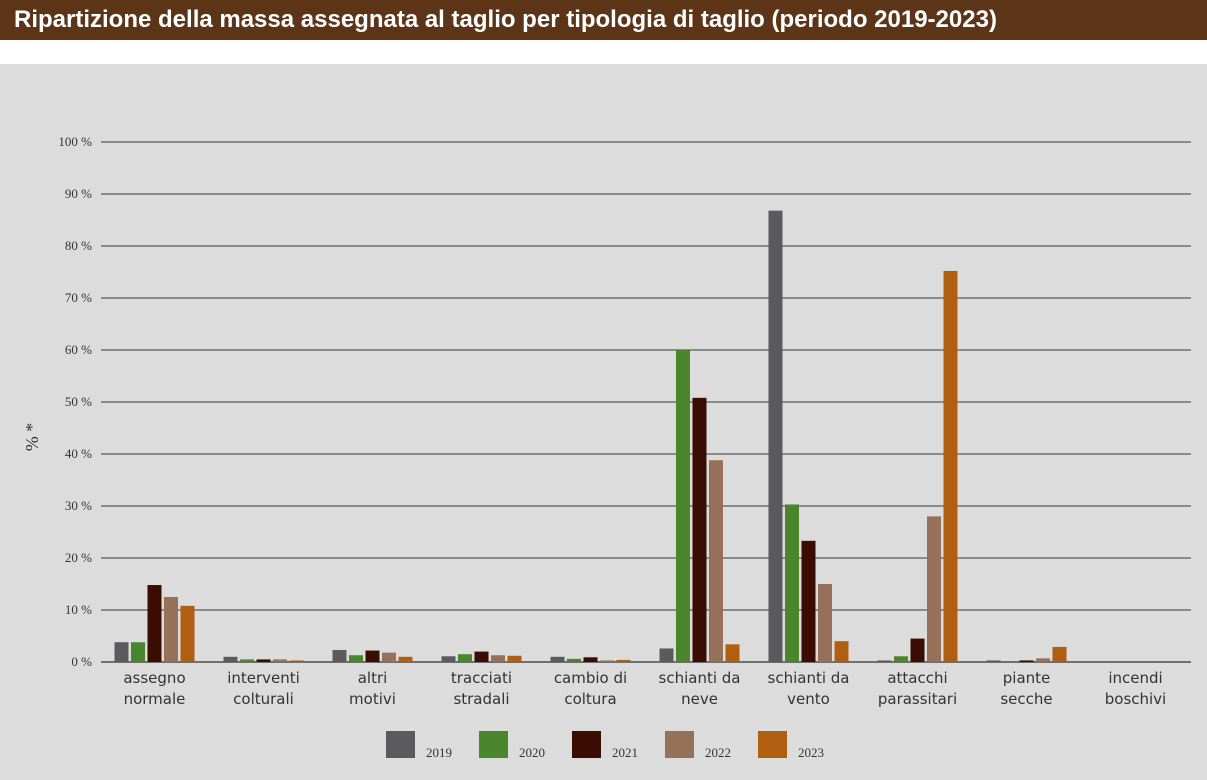 Image resolution: width=1207 pixels, height=780 pixels. I want to click on category-label: coltura, so click(590, 699).